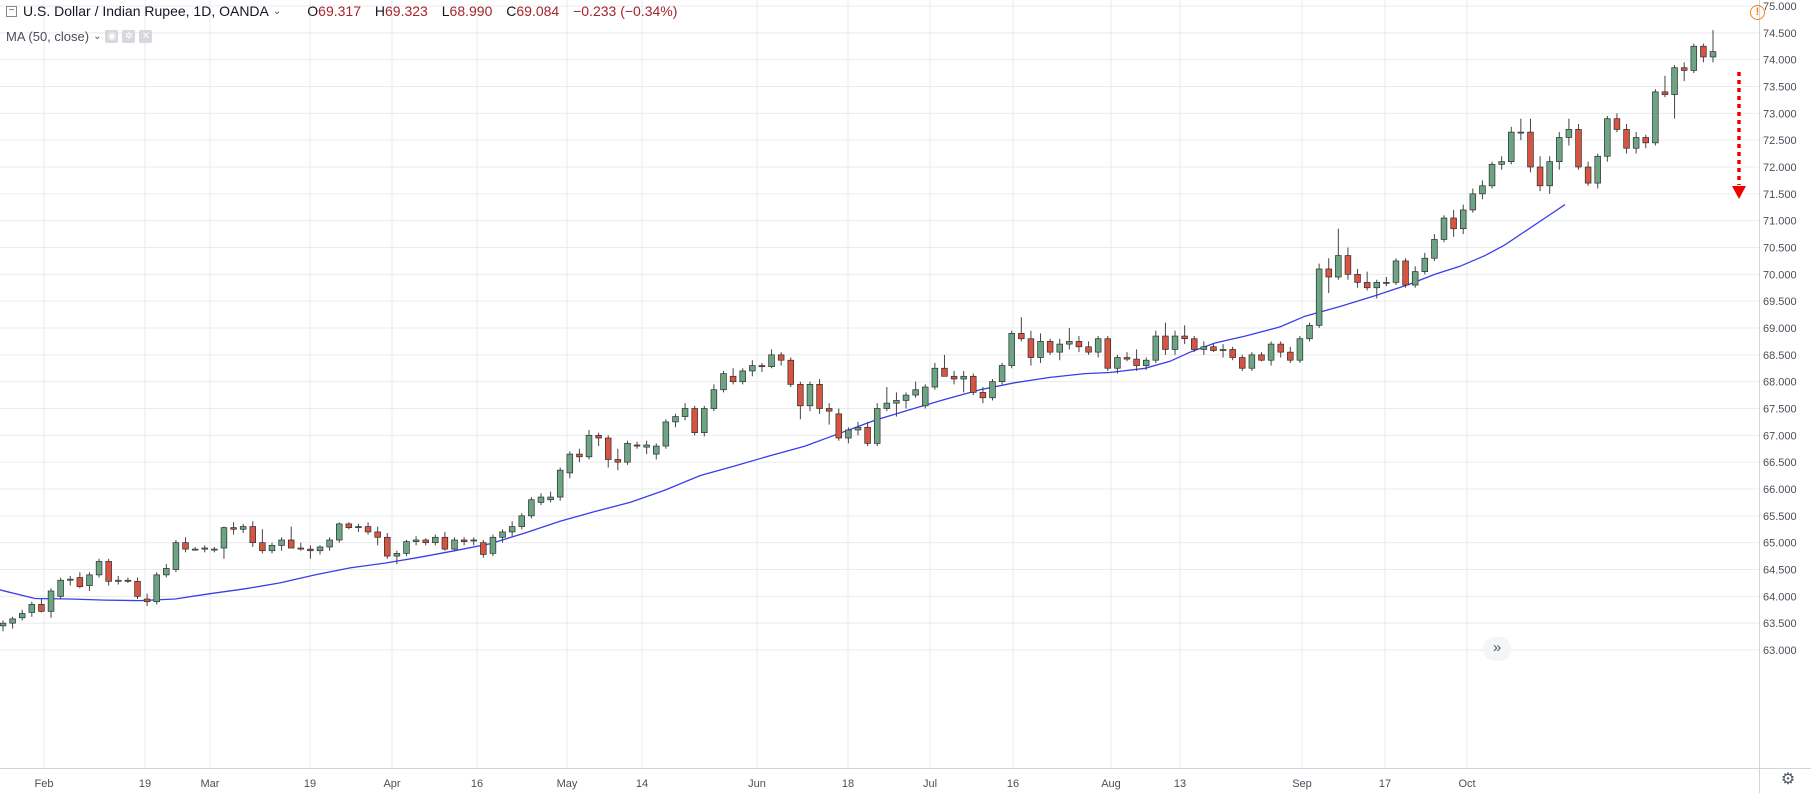  I want to click on collapse-square-icon: −, so click(11, 11).